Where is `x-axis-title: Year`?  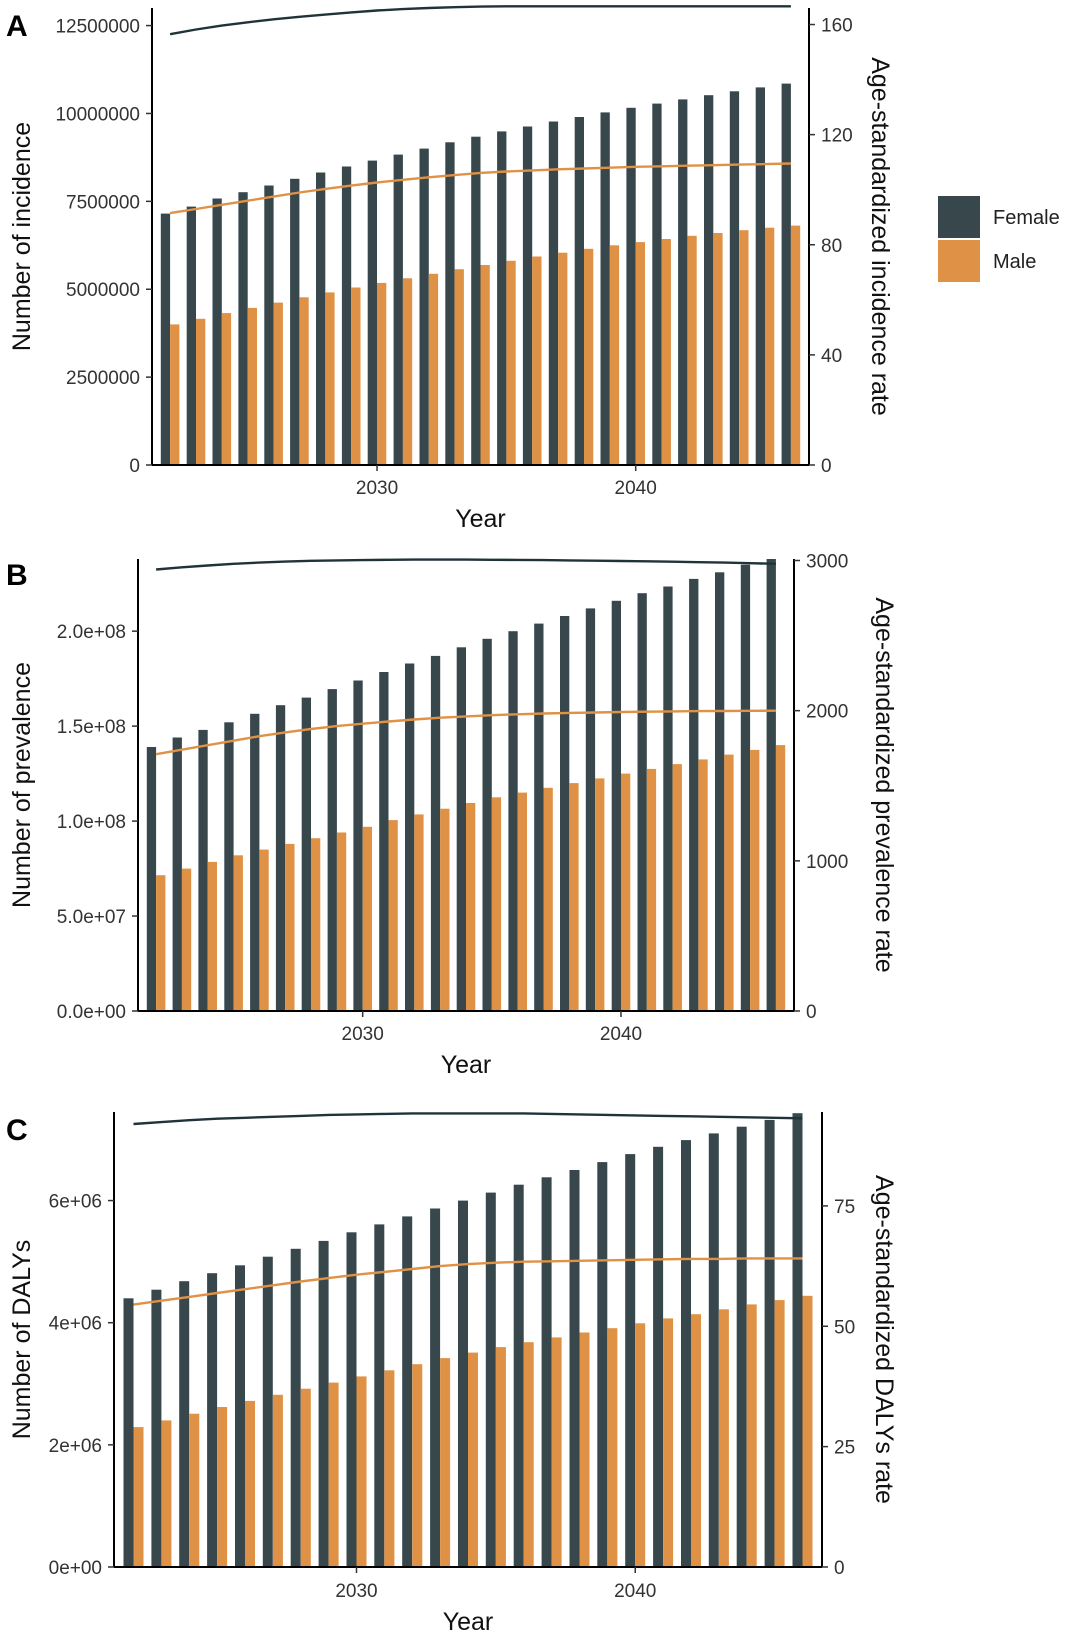
x-axis-title: Year is located at coordinates (466, 1065).